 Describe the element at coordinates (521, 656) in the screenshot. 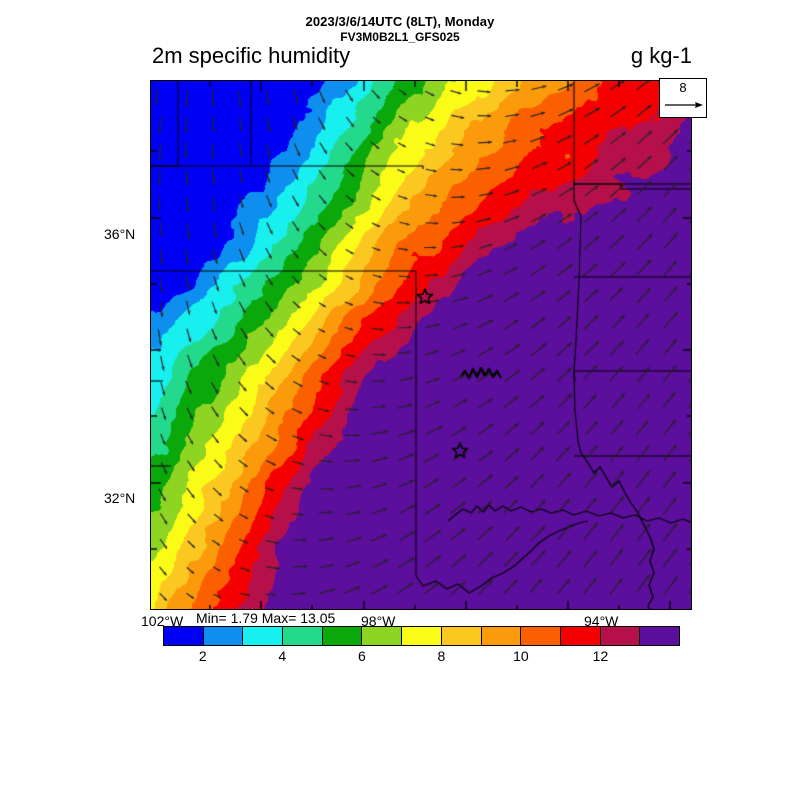

I see `colorbar-tick-10: 10` at that location.